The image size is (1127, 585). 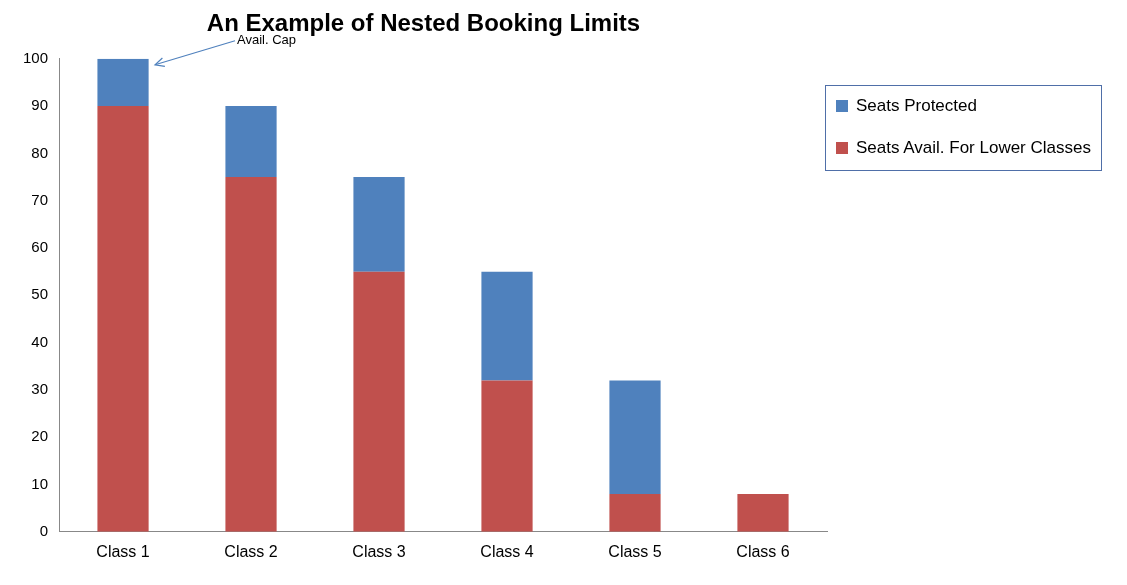 What do you see at coordinates (40, 294) in the screenshot?
I see `y-tick-label: 50` at bounding box center [40, 294].